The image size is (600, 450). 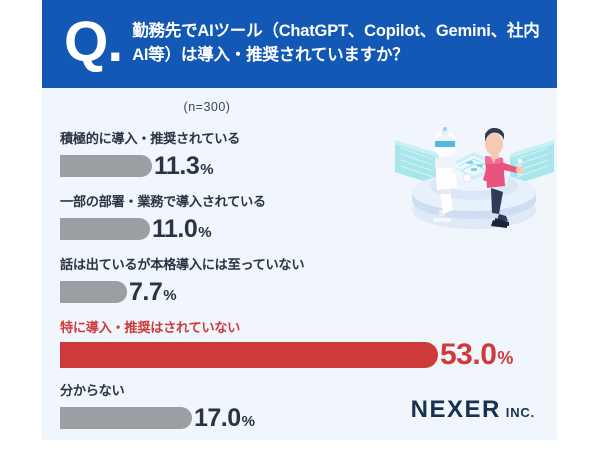 I want to click on bar-line: 7.7 %, so click(x=307, y=292).